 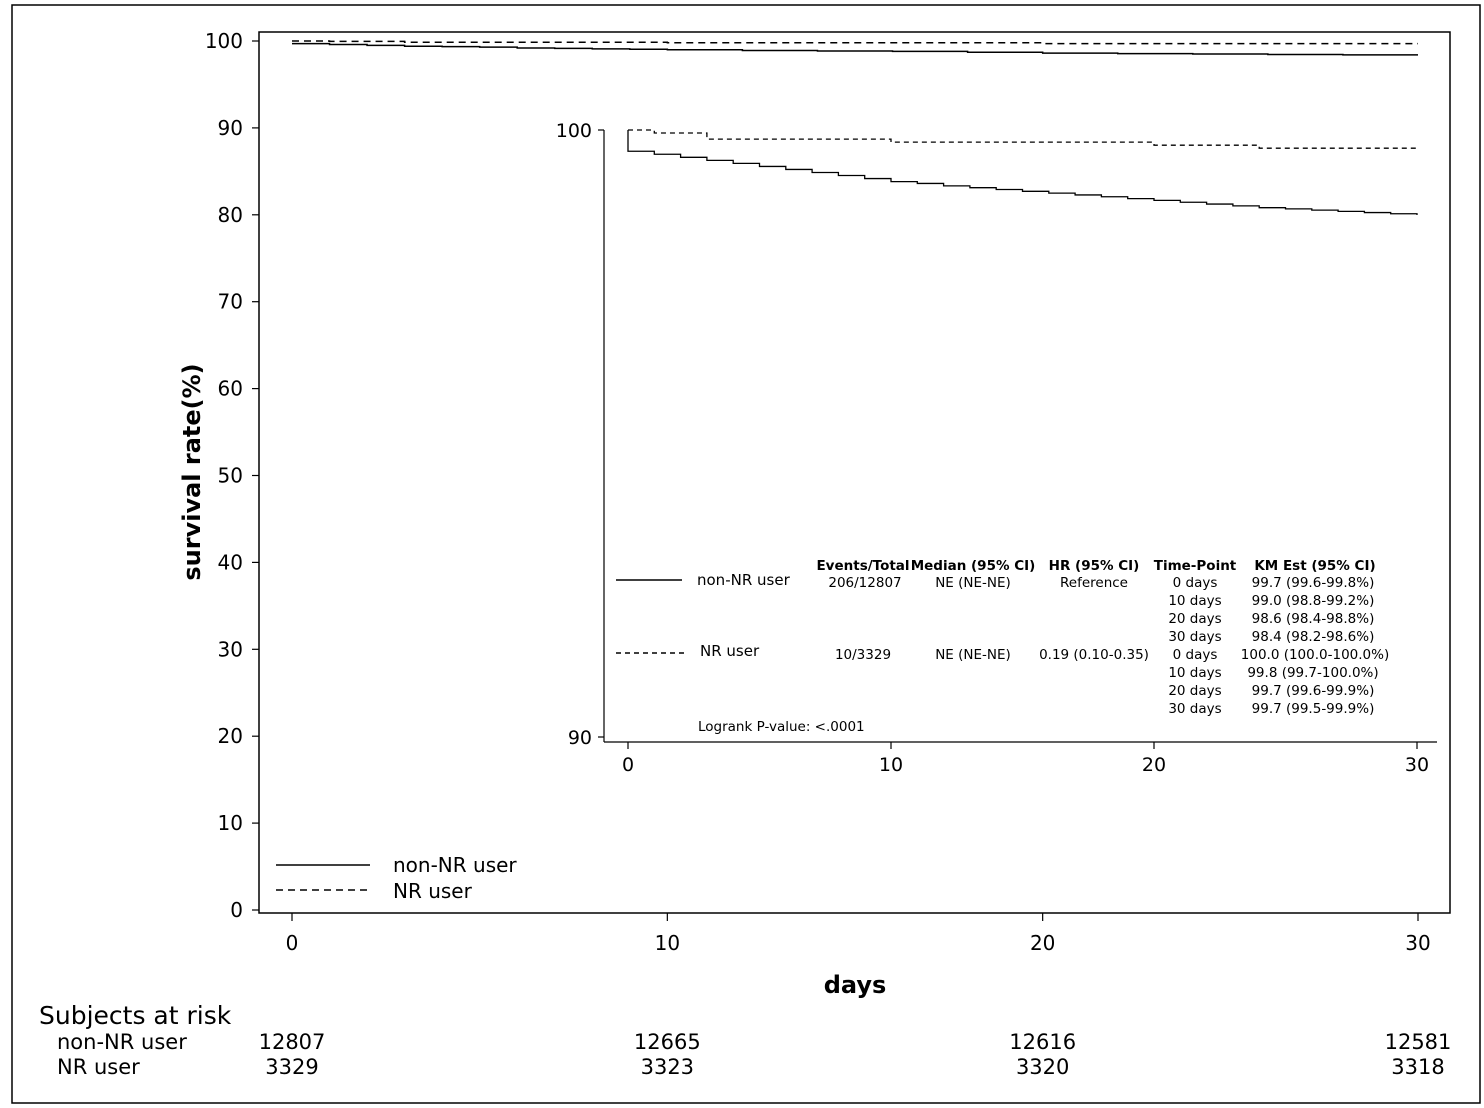 I want to click on risk-value: 12581, so click(x=1418, y=1042).